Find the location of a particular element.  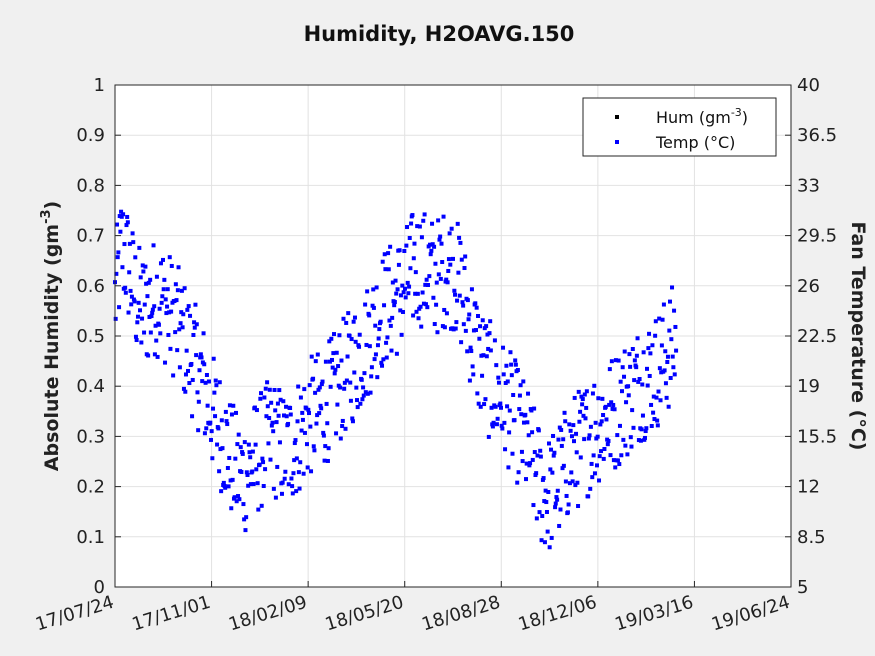

x-tick-label: 18/02/09 is located at coordinates (267, 614).